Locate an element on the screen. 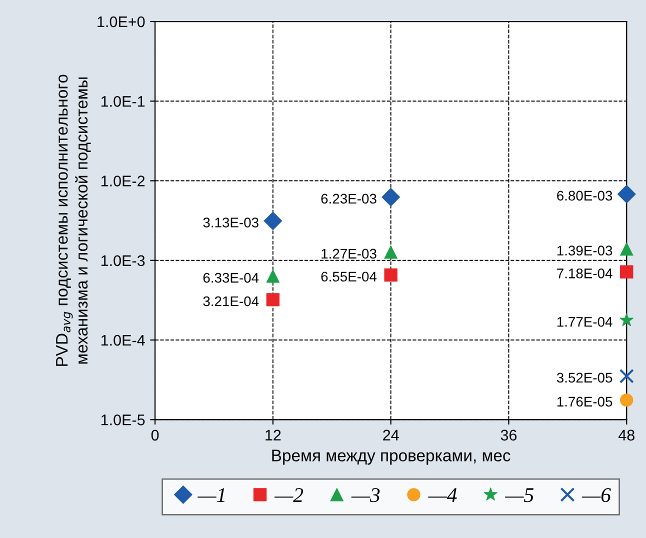 The width and height of the screenshot is (646, 538). y-tick-label: 1.0E-3 is located at coordinates (123, 260).